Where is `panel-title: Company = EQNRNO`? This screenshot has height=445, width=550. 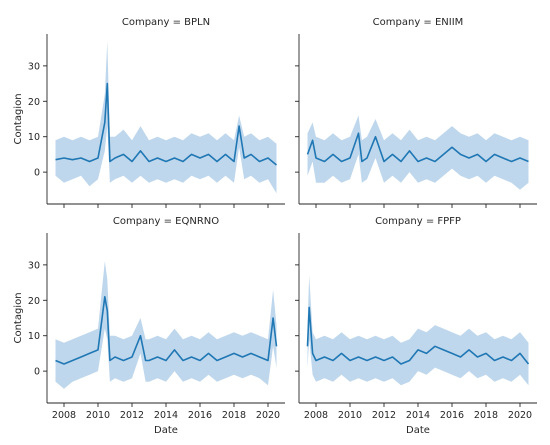
panel-title: Company = EQNRNO is located at coordinates (166, 221).